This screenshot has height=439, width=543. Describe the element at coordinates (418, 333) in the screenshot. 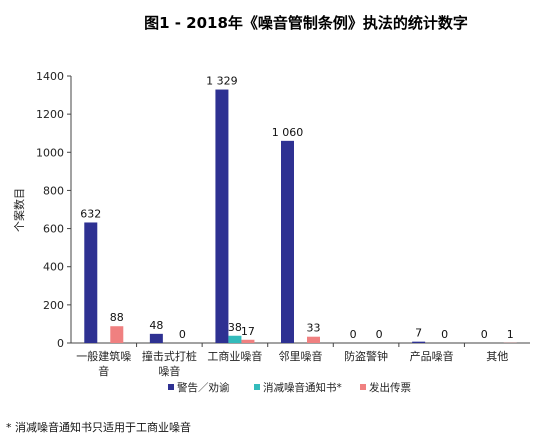

I see `data-label: 7` at that location.